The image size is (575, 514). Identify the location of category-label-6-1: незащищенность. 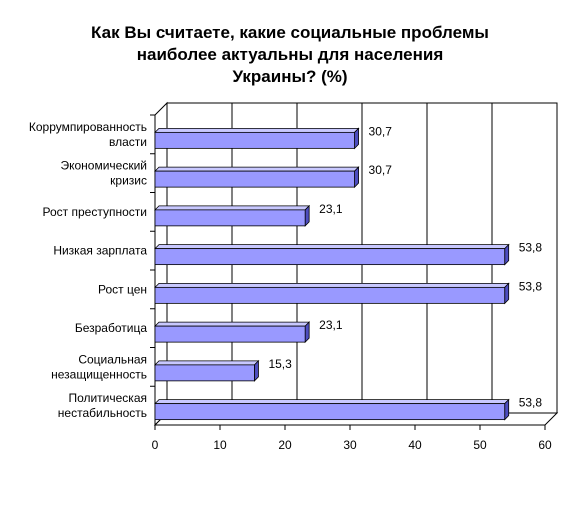
(99, 374).